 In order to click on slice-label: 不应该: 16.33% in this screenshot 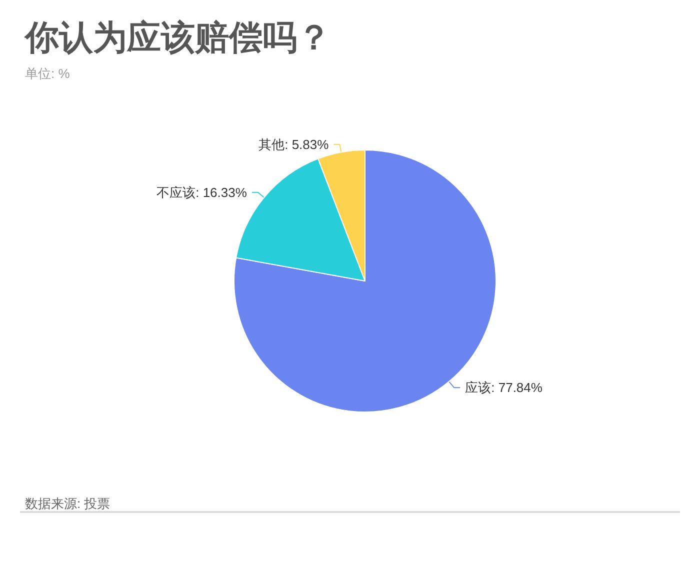, I will do `click(202, 192)`.